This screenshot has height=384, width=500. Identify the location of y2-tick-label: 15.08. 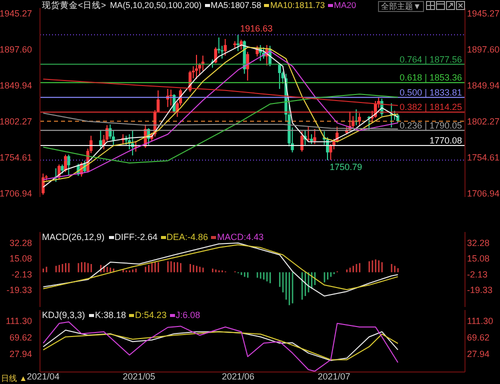
(478, 259).